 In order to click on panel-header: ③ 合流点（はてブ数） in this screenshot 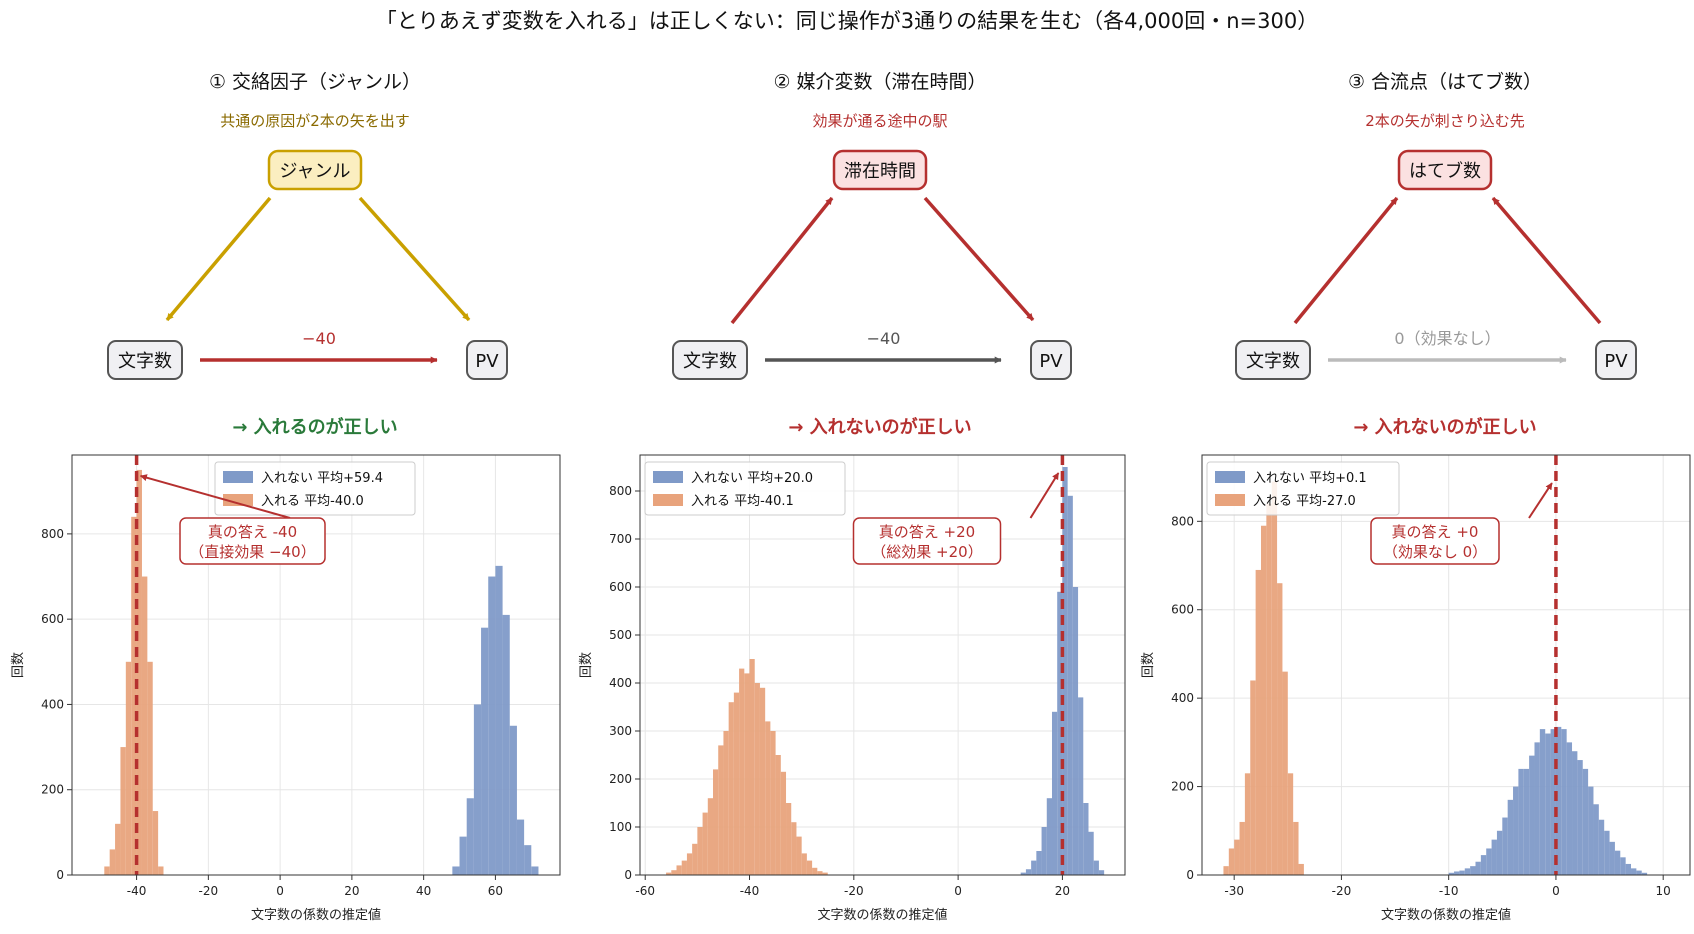, I will do `click(1445, 81)`.